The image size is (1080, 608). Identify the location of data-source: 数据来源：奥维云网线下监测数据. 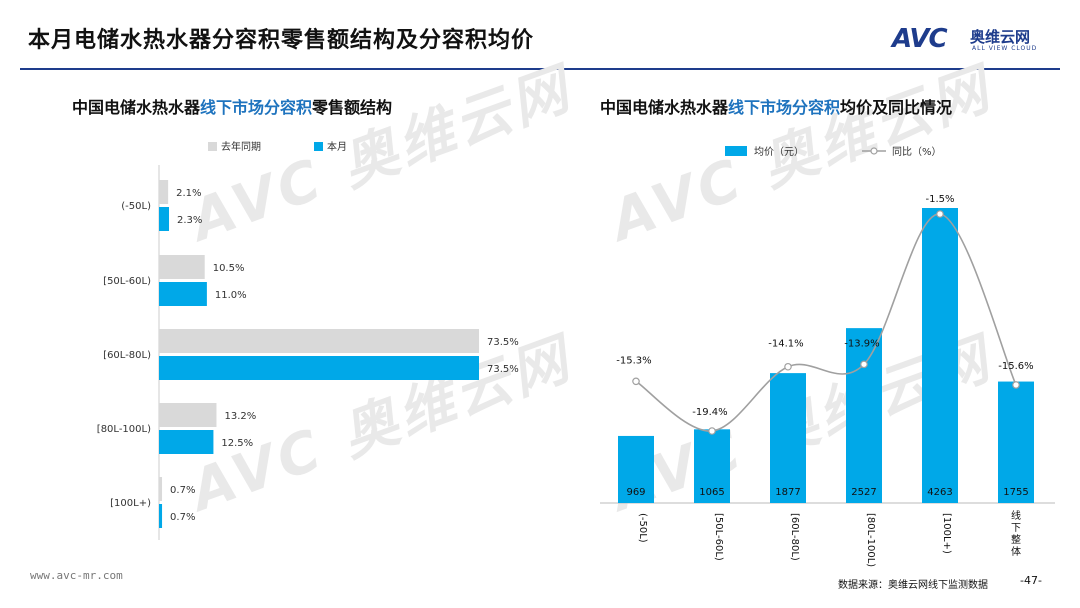
(913, 585).